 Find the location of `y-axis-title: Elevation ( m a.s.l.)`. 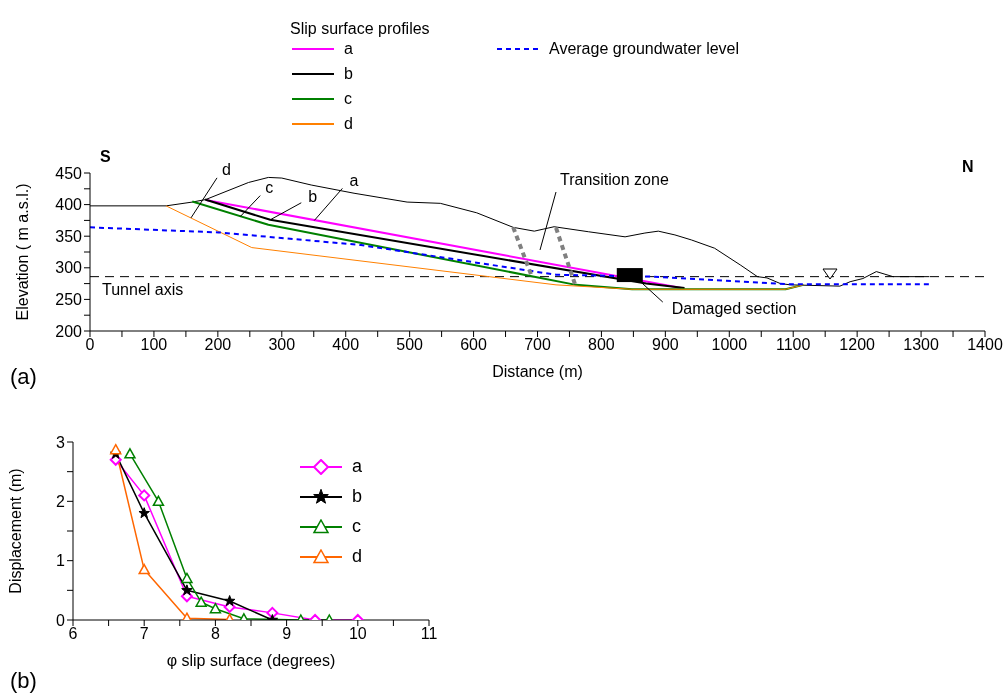

y-axis-title: Elevation ( m a.s.l.) is located at coordinates (22, 252).